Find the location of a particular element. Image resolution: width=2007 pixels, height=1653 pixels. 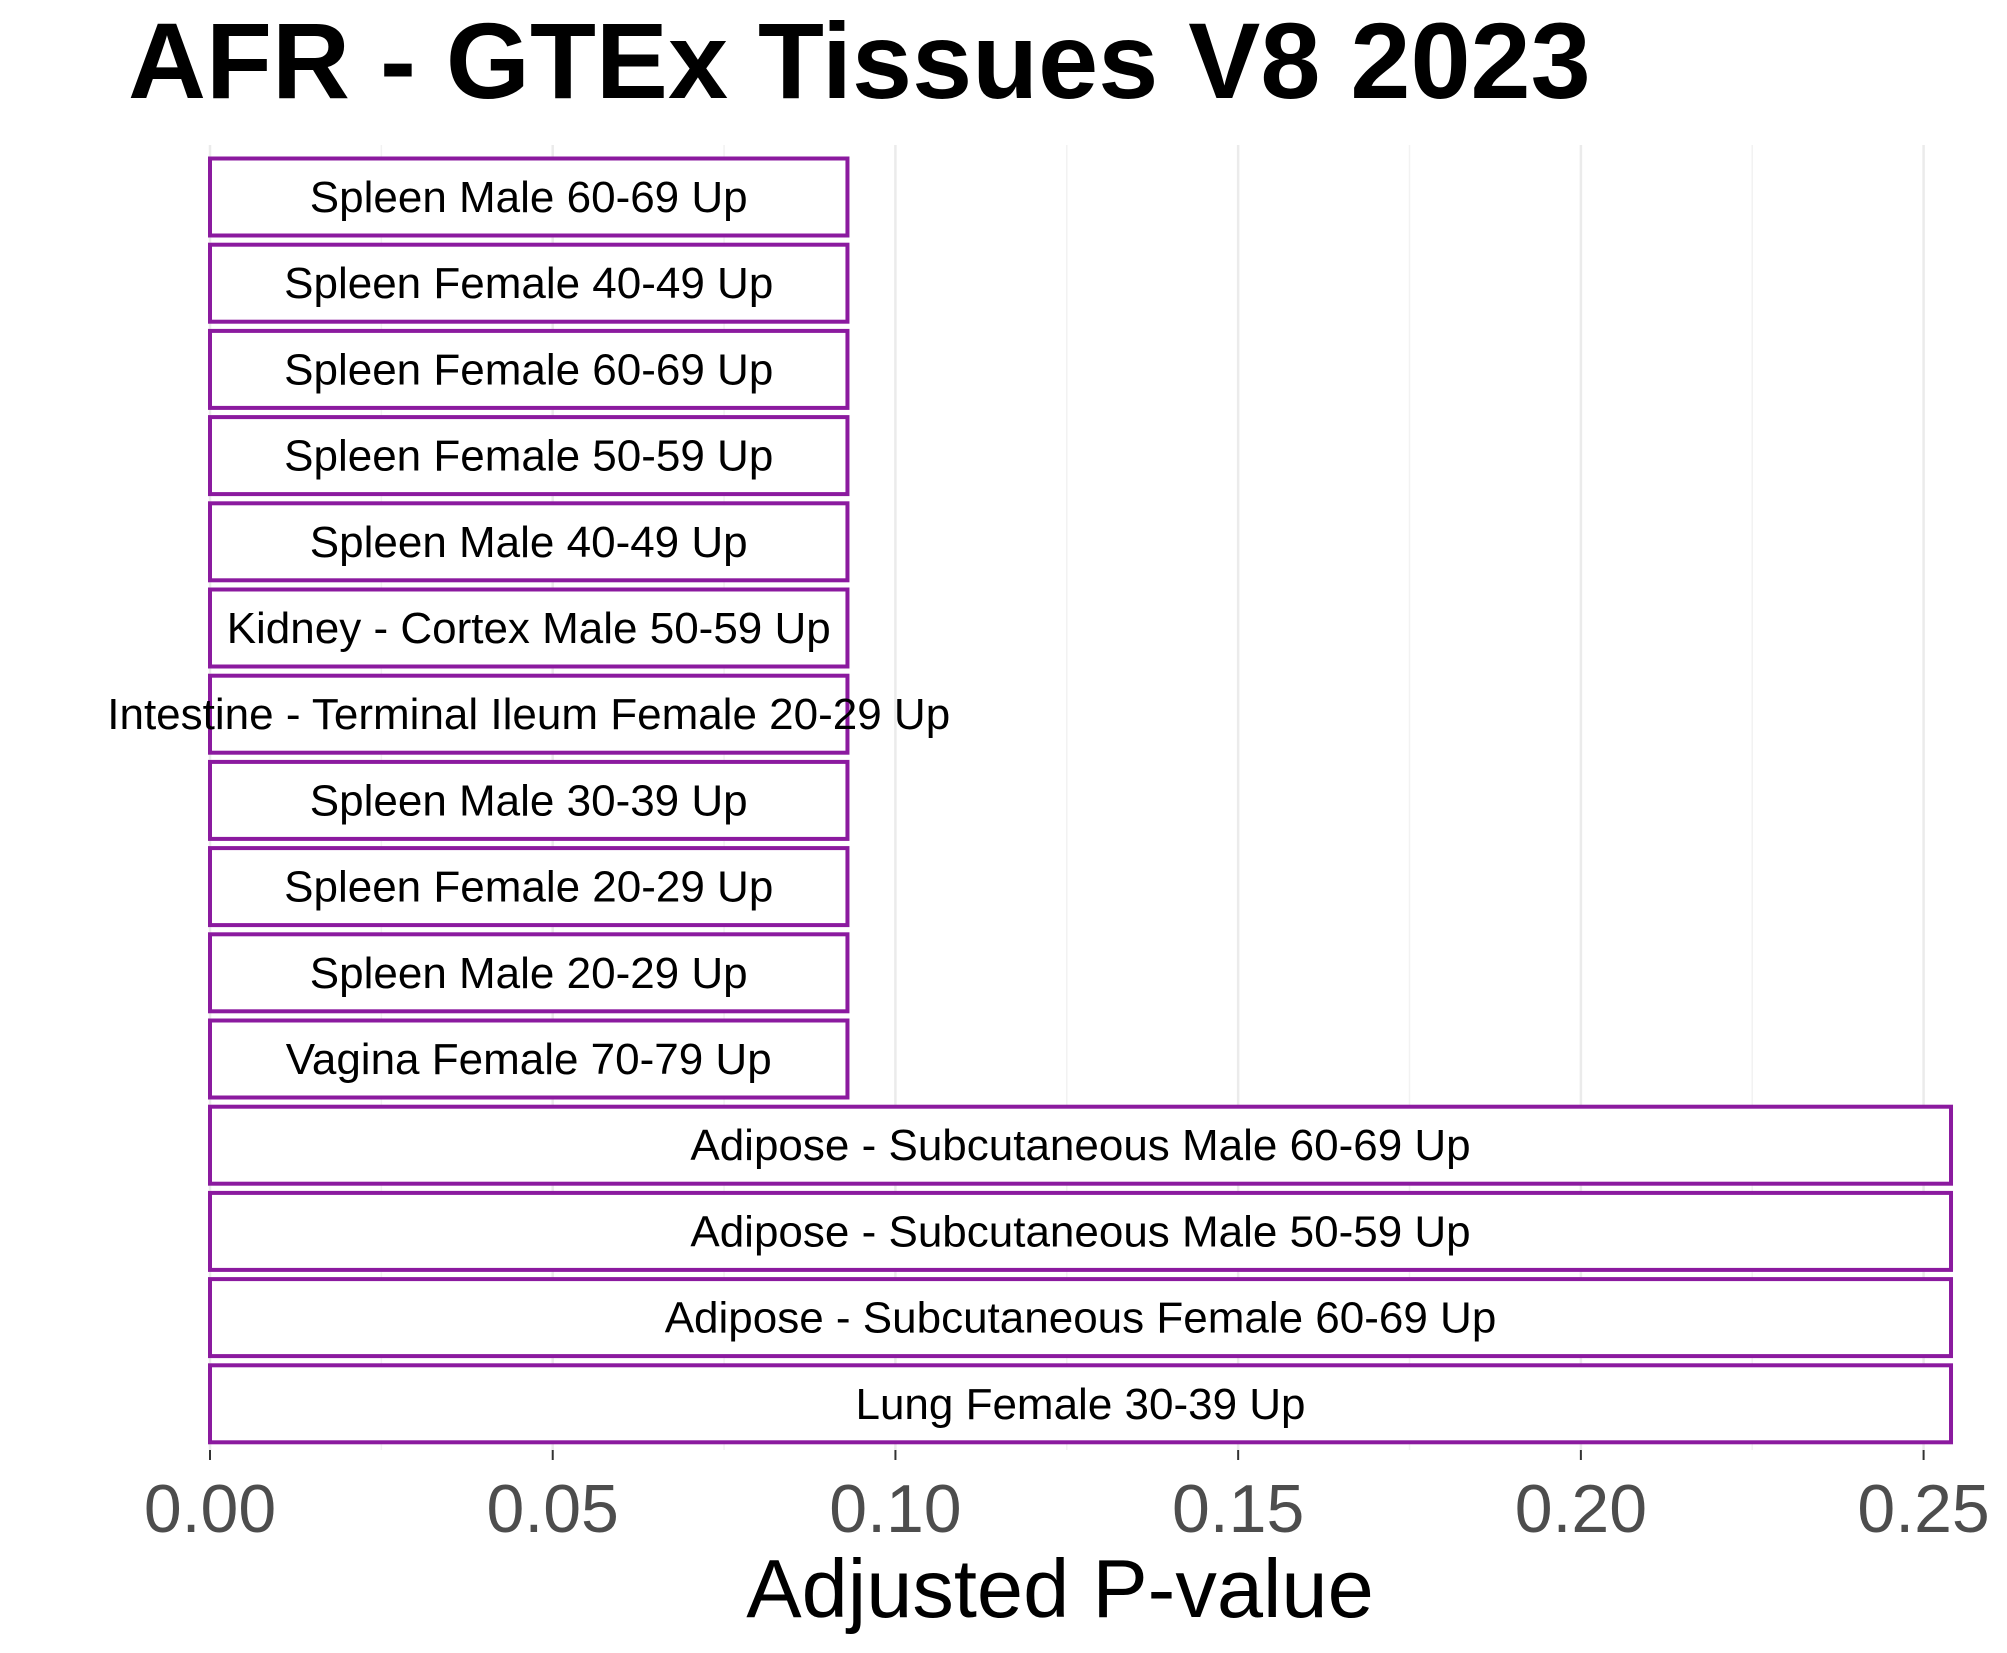

bar-label: Vagina Female 70-79 Up is located at coordinates (529, 1059).